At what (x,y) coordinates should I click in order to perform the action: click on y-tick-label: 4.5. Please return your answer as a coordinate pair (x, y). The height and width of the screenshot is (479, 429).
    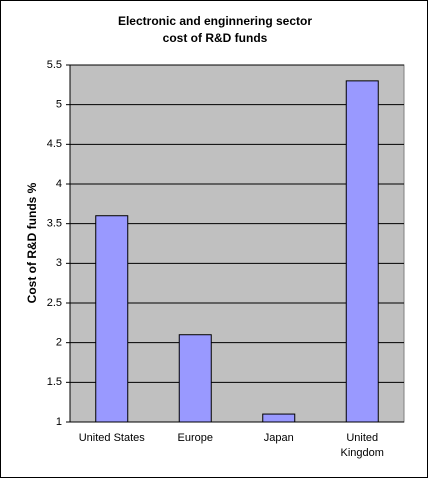
    Looking at the image, I should click on (54, 144).